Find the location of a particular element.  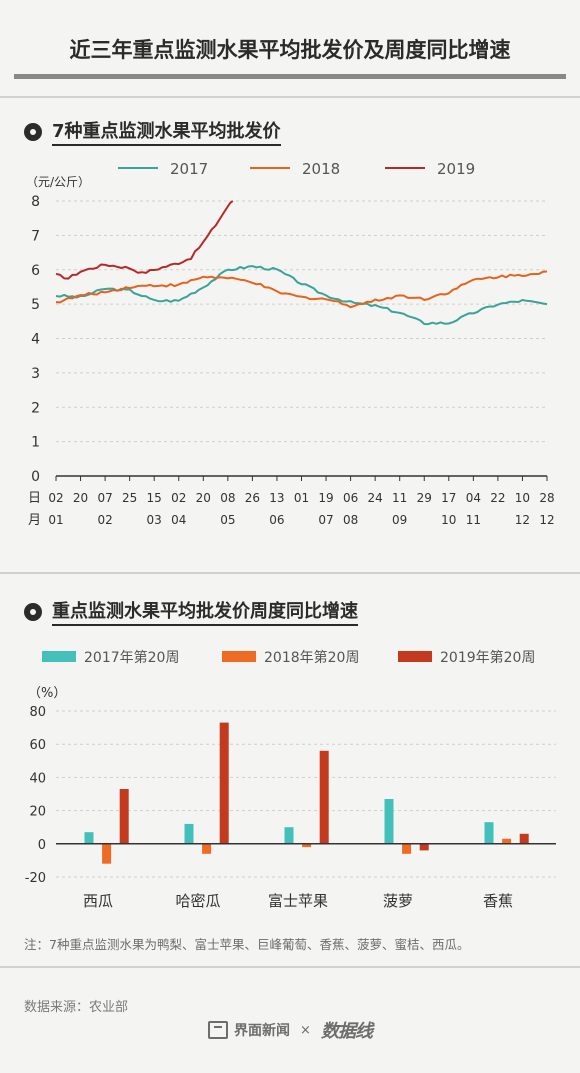

x-day-label: 02 is located at coordinates (55, 498).